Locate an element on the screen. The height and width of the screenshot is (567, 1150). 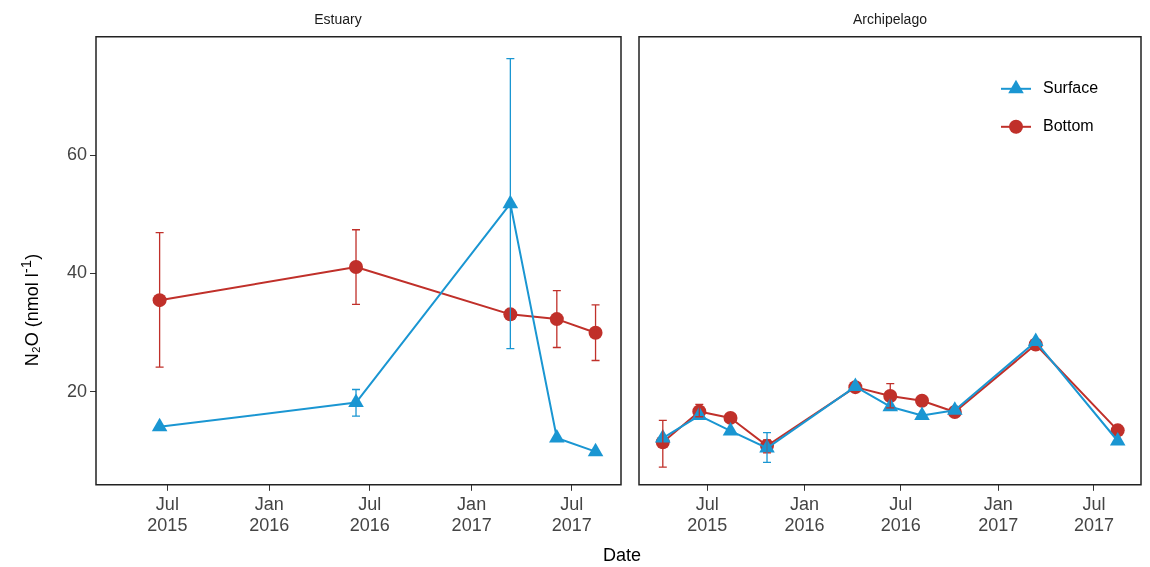
x-axis-title: Date is located at coordinates (622, 555).